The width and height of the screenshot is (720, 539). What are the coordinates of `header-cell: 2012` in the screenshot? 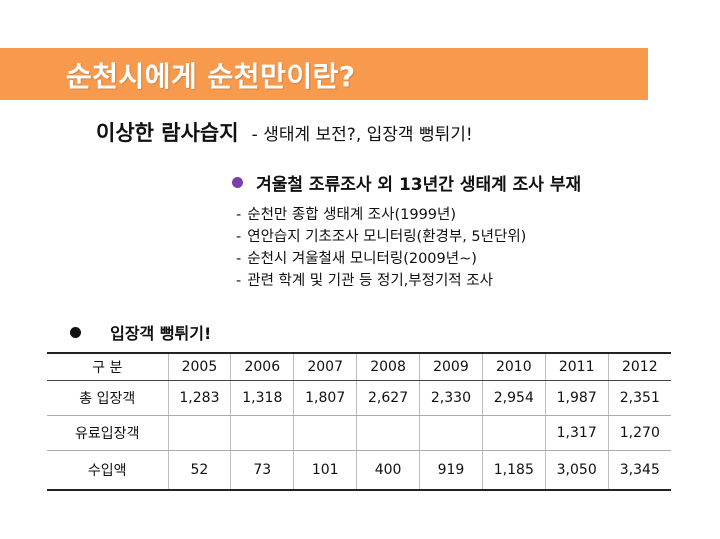 It's located at (639, 366).